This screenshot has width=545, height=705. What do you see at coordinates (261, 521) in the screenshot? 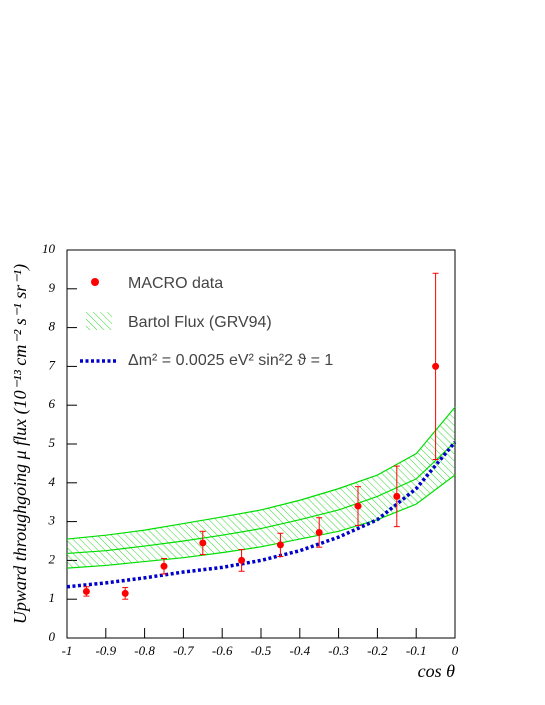
I see `band-lower-line` at bounding box center [261, 521].